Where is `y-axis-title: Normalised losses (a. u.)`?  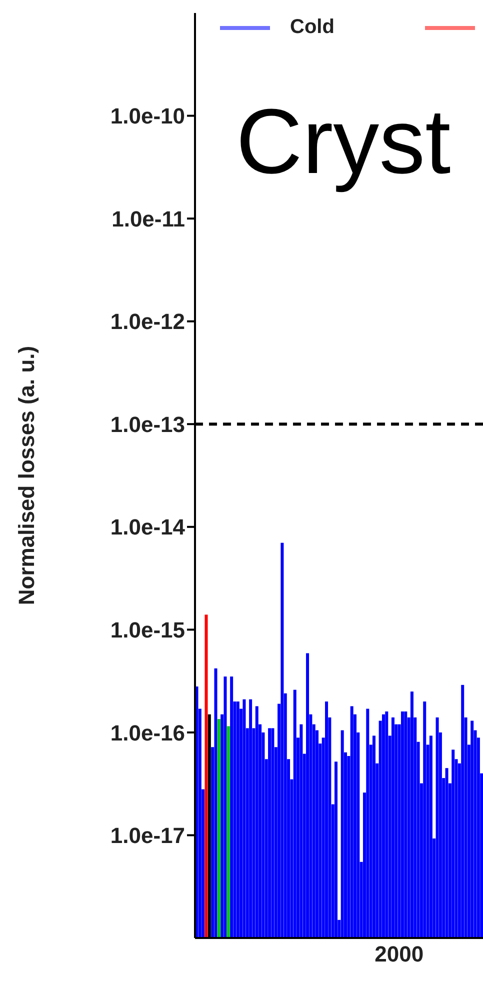 y-axis-title: Normalised losses (a. u.) is located at coordinates (26, 476).